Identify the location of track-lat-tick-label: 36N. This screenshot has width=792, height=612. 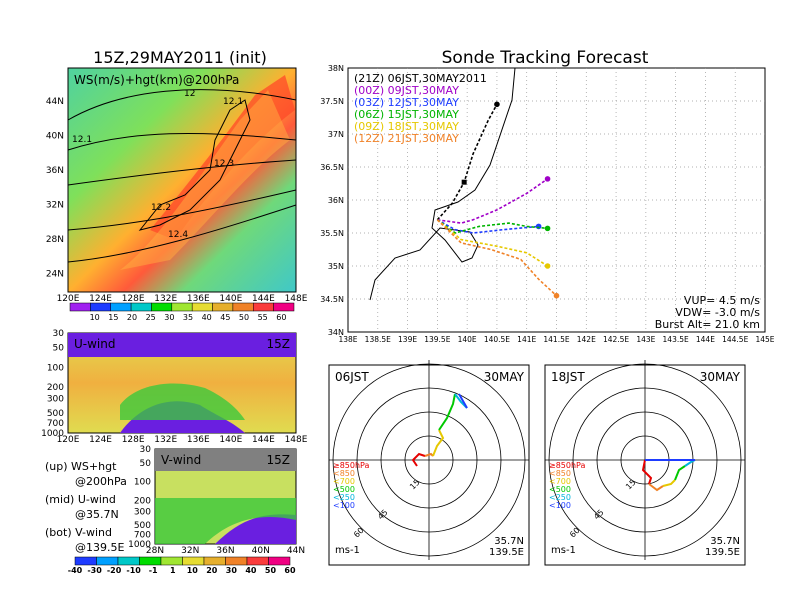
(336, 200).